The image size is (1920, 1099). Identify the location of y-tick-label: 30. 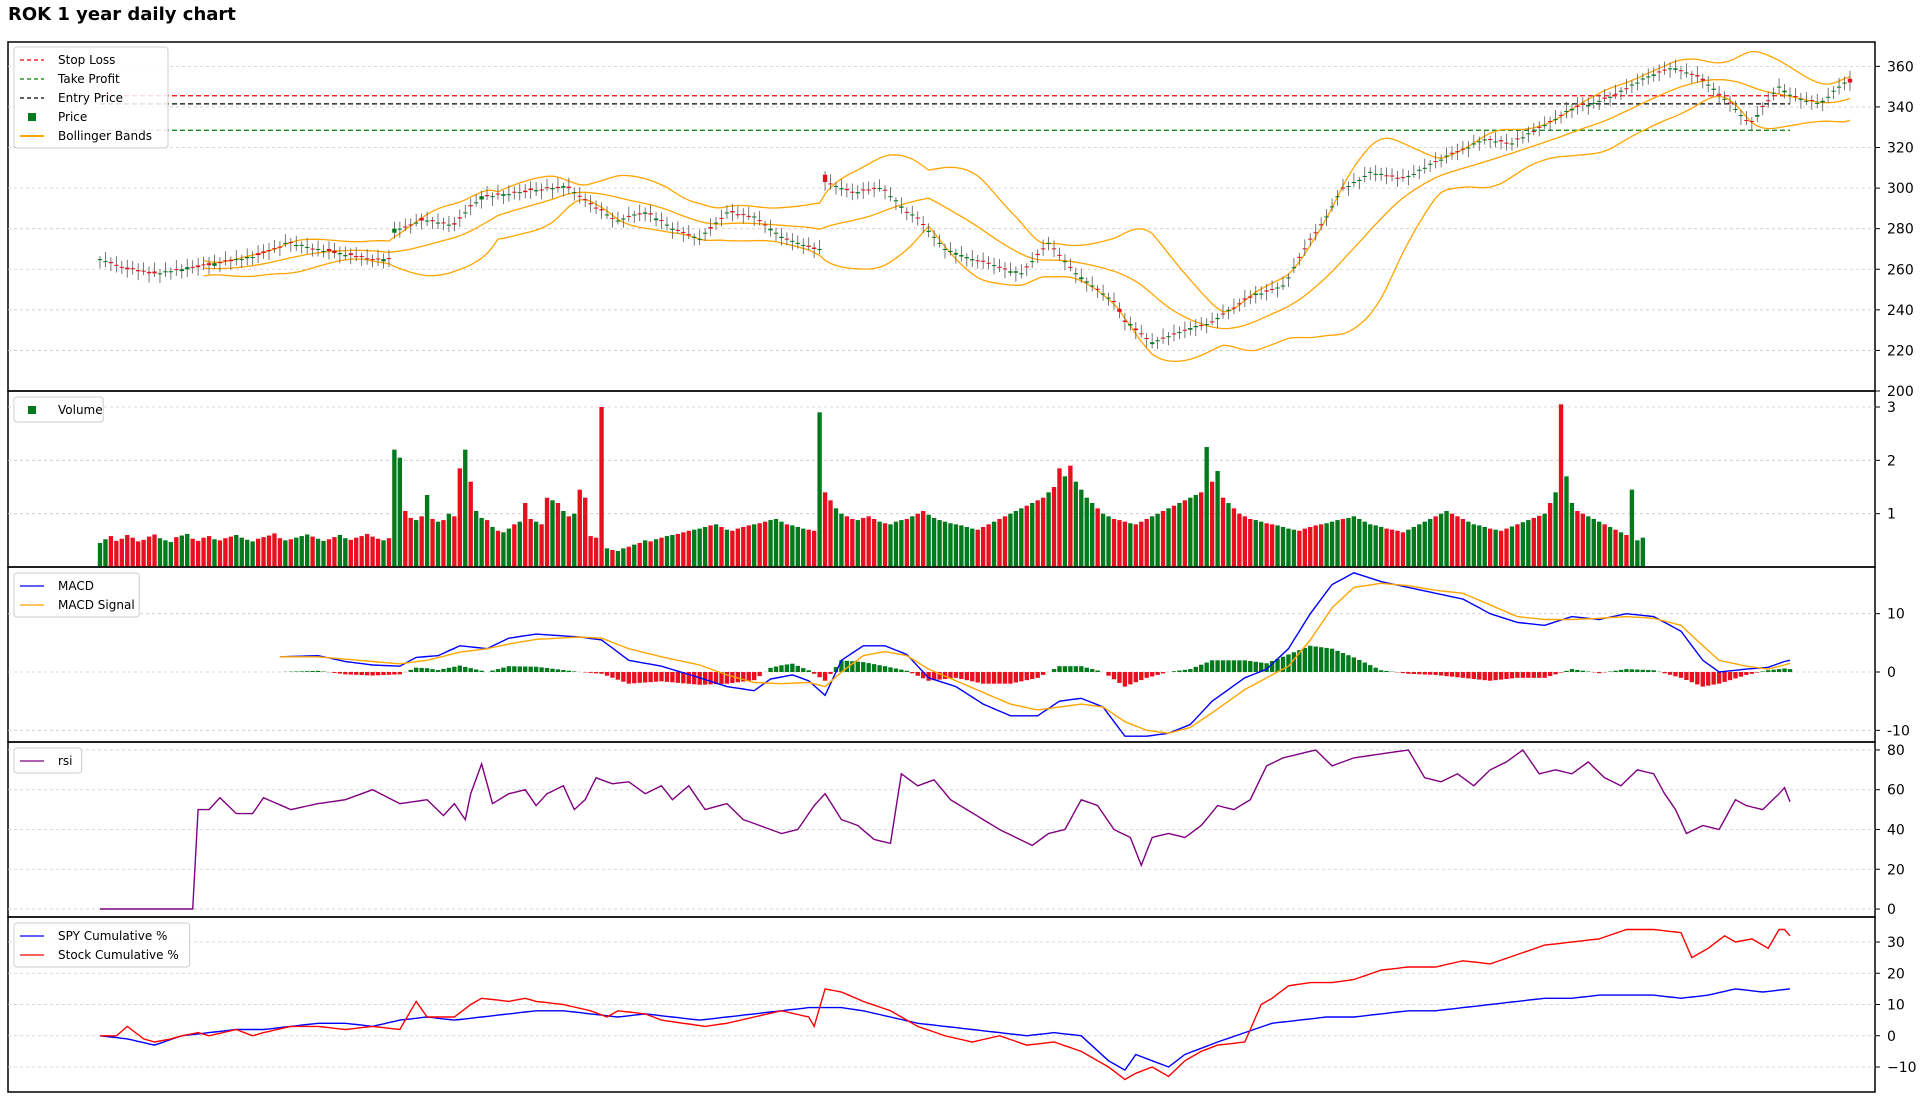
(1896, 943).